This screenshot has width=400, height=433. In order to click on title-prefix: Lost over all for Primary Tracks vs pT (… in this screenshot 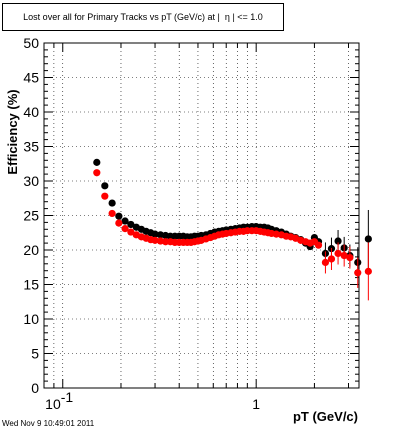, I will do `click(121, 17)`.